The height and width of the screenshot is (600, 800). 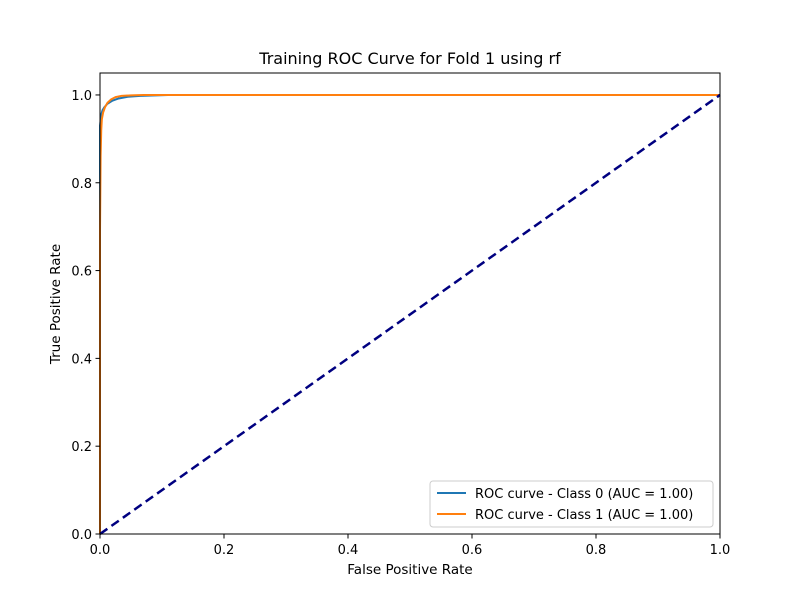 What do you see at coordinates (81, 359) in the screenshot?
I see `y-tick-label: 0.4` at bounding box center [81, 359].